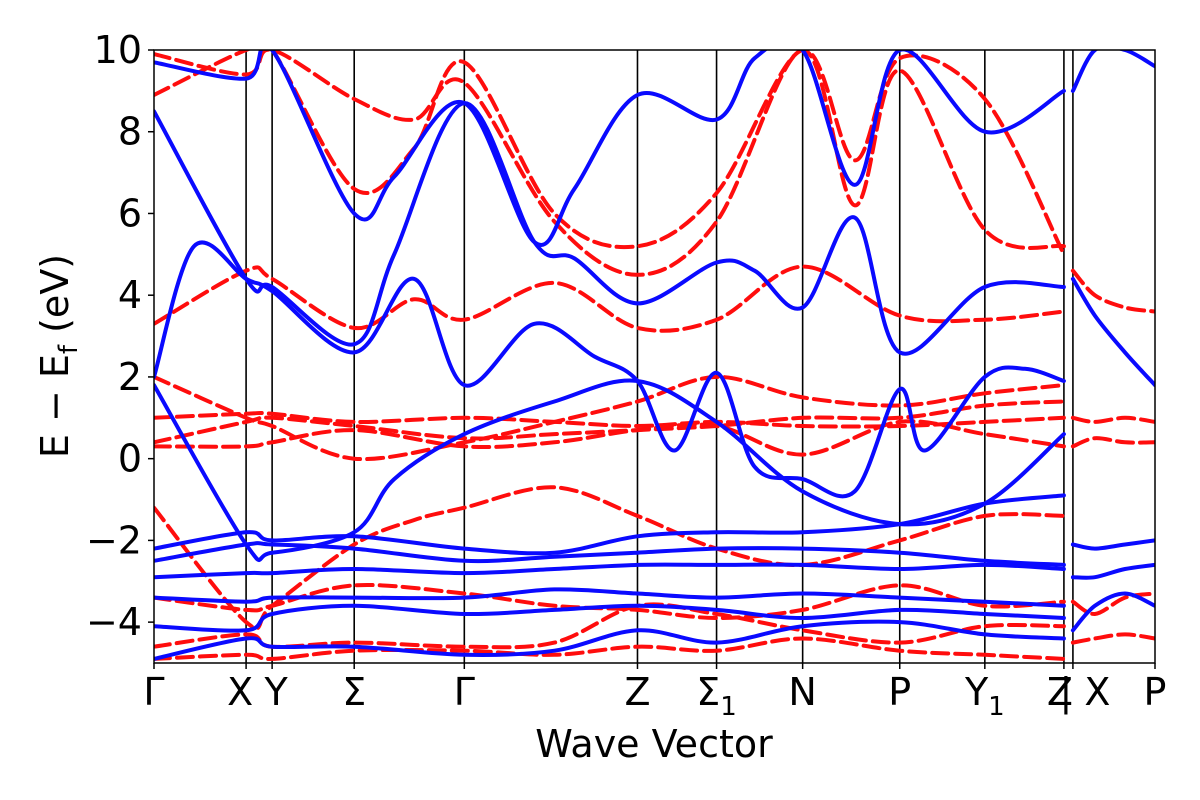 The image size is (1200, 800). I want to click on y-tick-label: 10, so click(118, 50).